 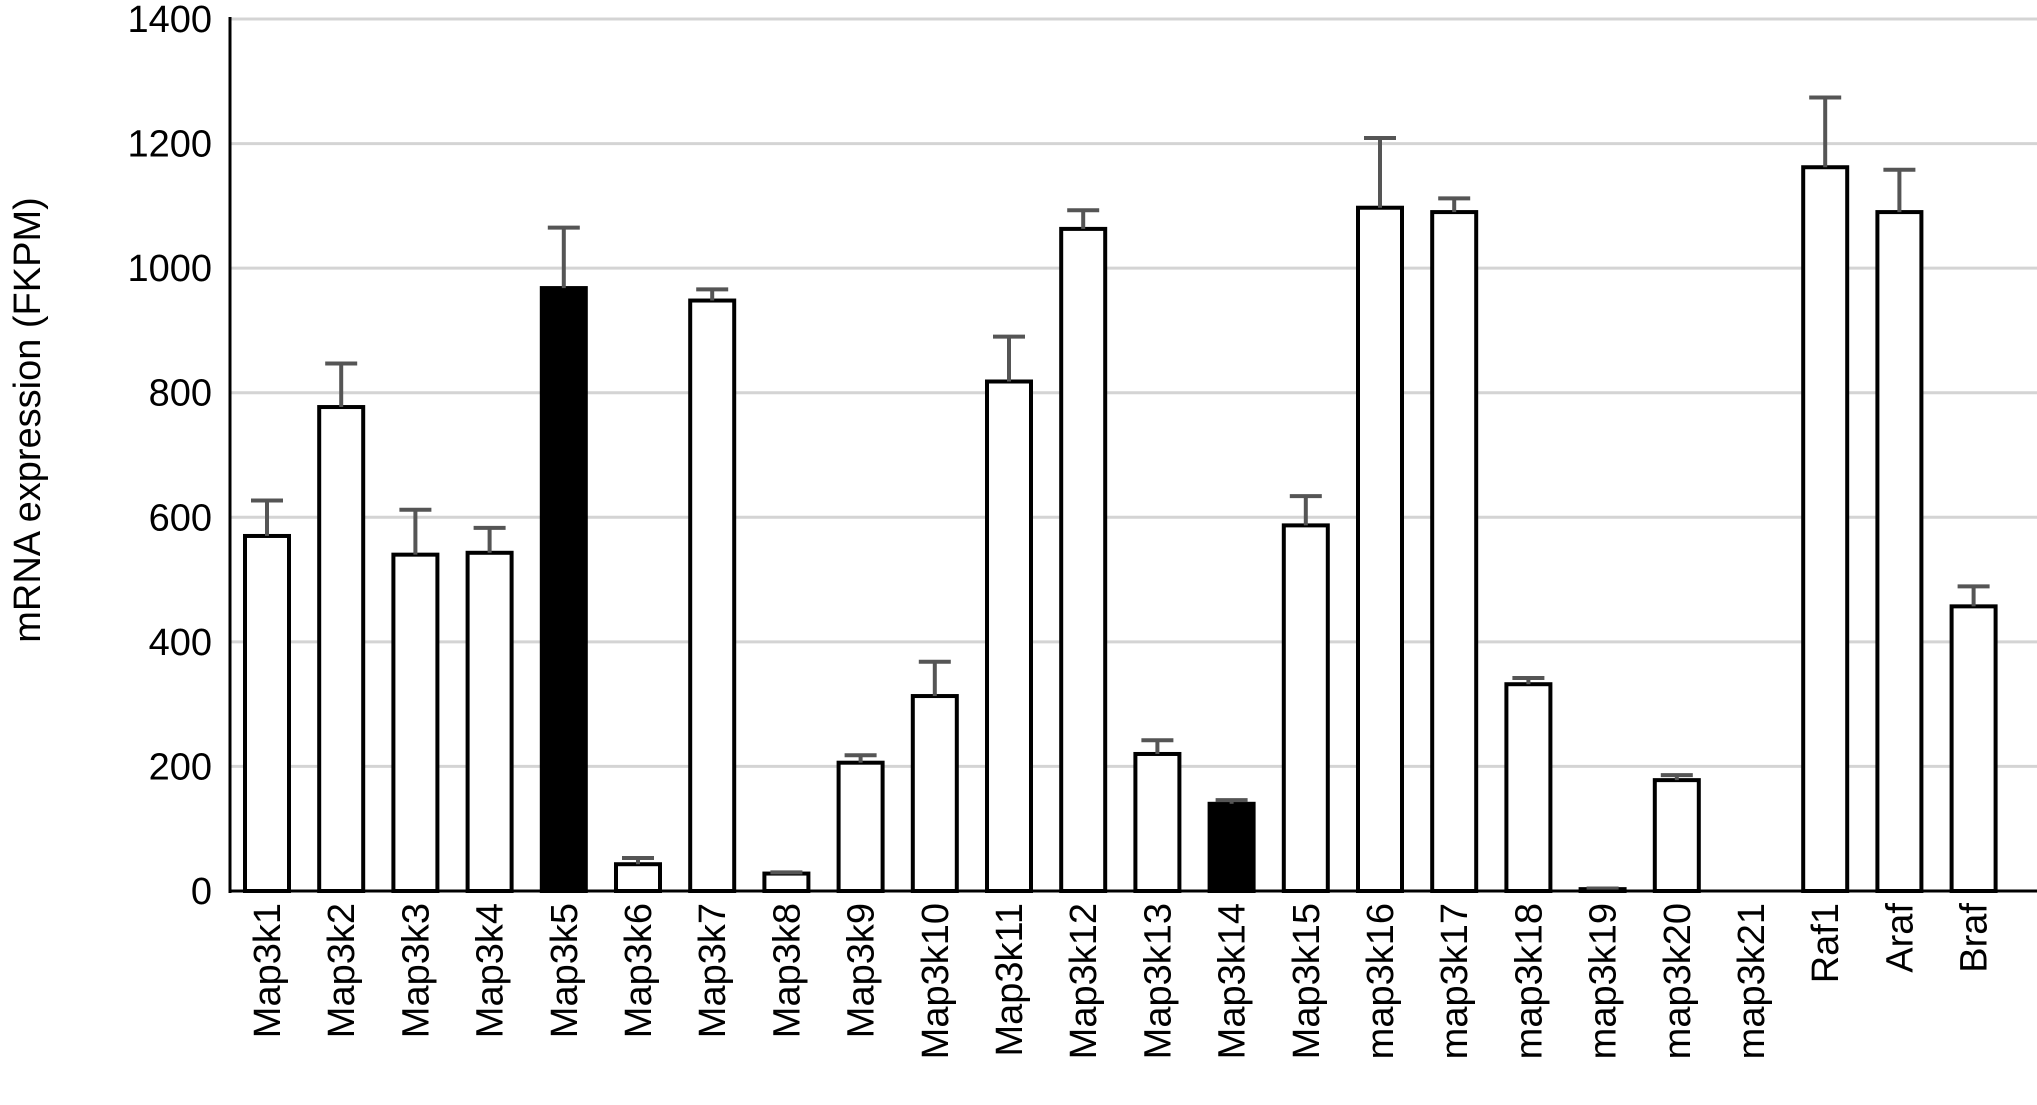 I want to click on error-bar-map3k2, so click(x=341, y=384).